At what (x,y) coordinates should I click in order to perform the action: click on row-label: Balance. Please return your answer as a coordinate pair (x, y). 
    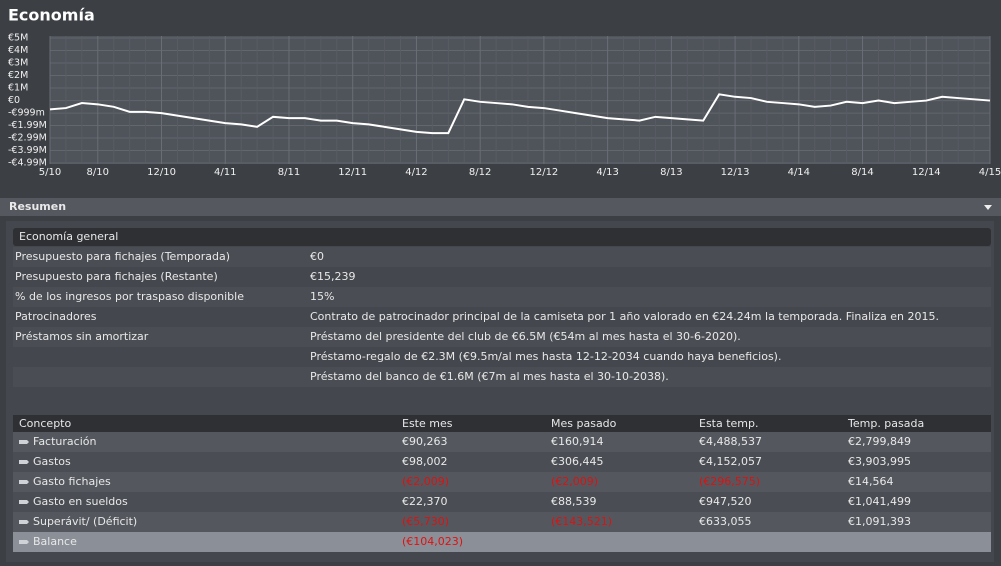
    Looking at the image, I should click on (55, 541).